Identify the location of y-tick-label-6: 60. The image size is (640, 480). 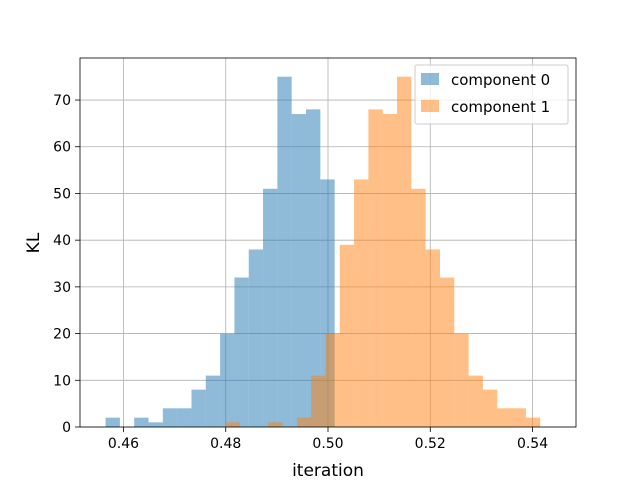
(62, 148).